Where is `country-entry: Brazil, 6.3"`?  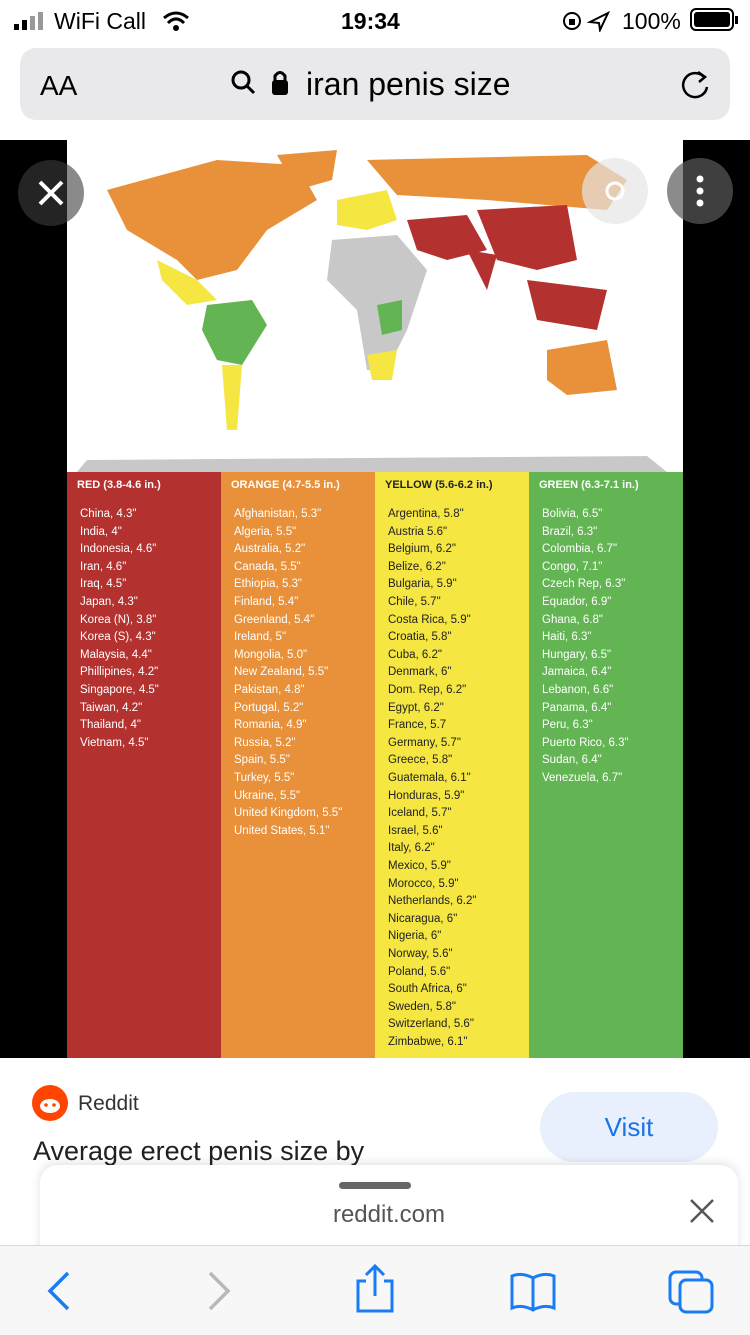
country-entry: Brazil, 6.3" is located at coordinates (570, 531).